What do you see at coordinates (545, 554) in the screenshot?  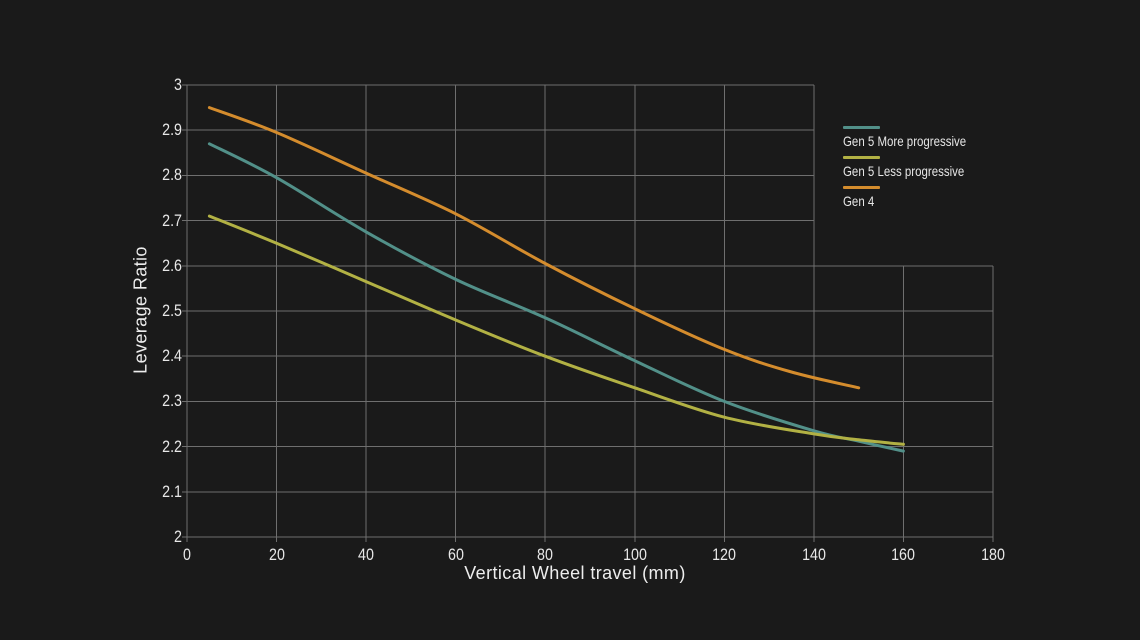 I see `x-tick-label: 80` at bounding box center [545, 554].